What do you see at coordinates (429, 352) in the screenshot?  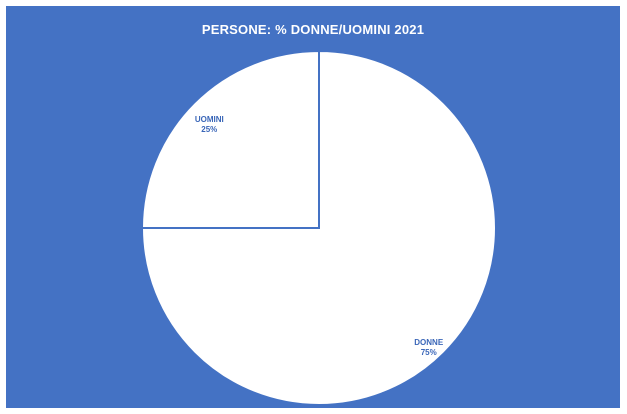 I see `slice-value-donne: 75%` at bounding box center [429, 352].